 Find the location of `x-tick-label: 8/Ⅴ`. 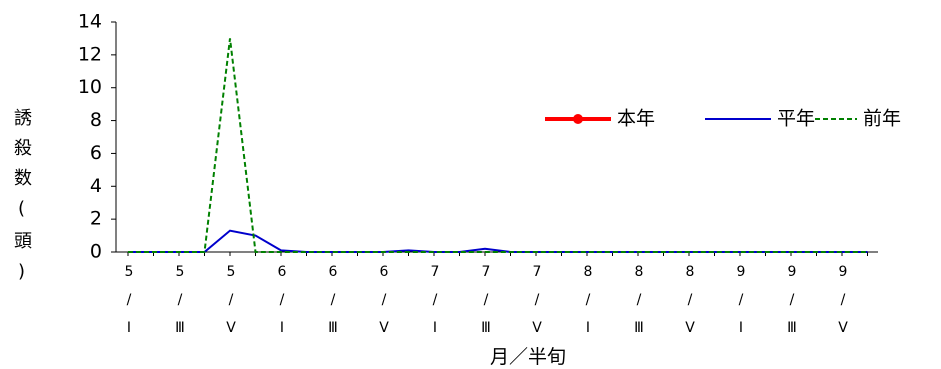

x-tick-label: 8/Ⅴ is located at coordinates (690, 306).